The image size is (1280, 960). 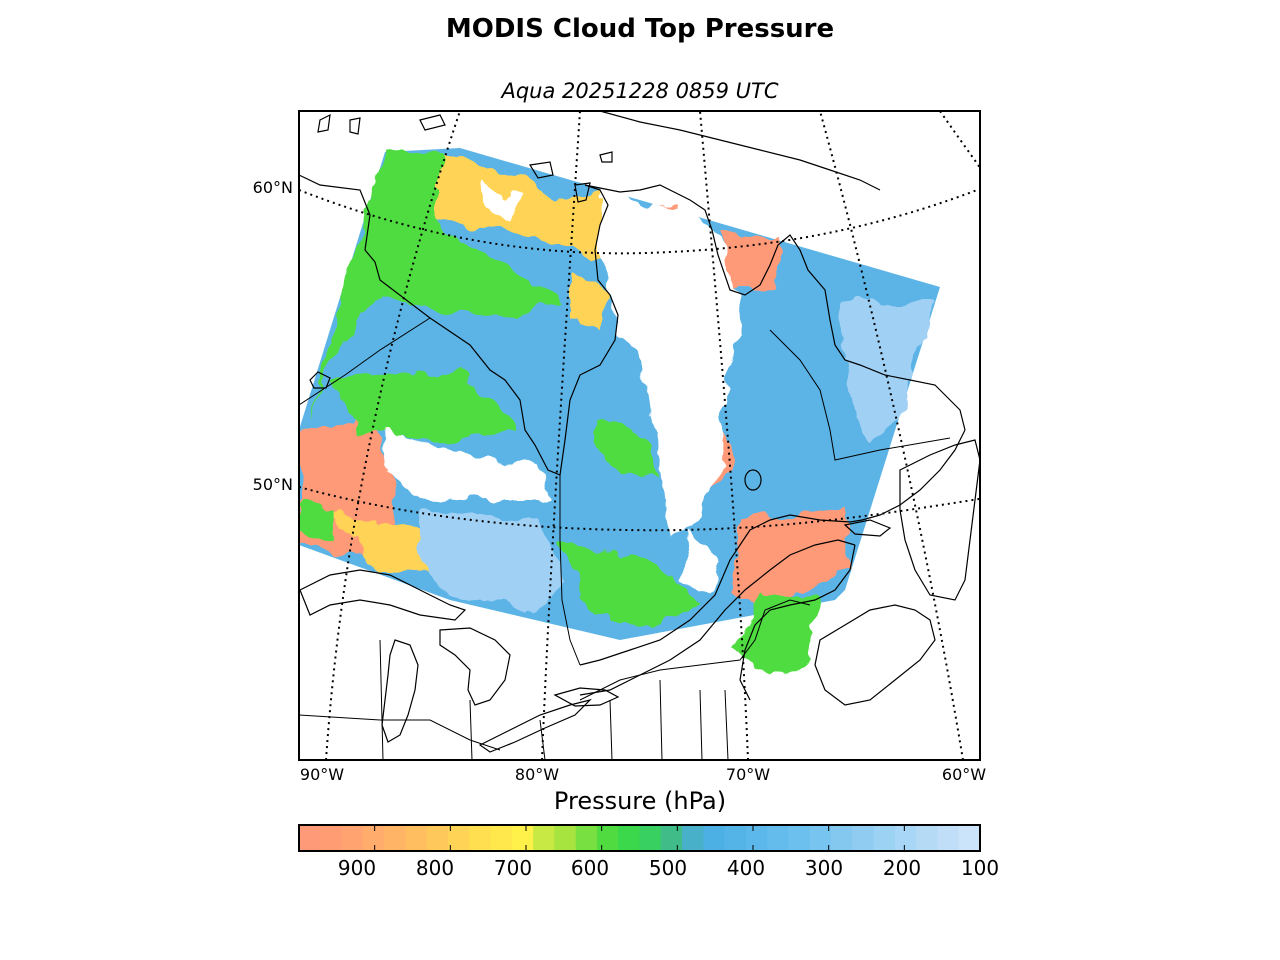 I want to click on nova-scotia, so click(x=875, y=655).